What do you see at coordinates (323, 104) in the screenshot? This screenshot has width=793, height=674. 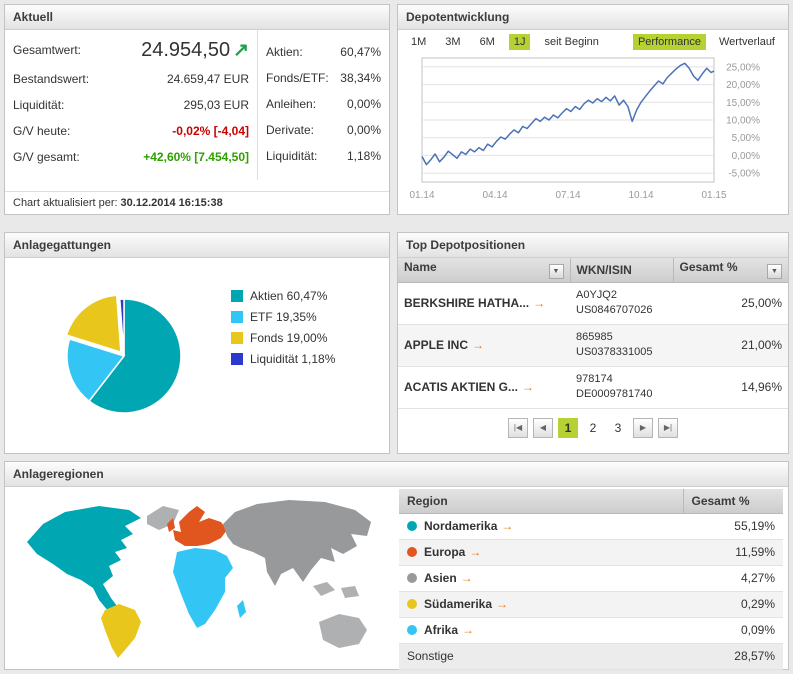 I see `allocation-row: Anleihen: 0,00%` at bounding box center [323, 104].